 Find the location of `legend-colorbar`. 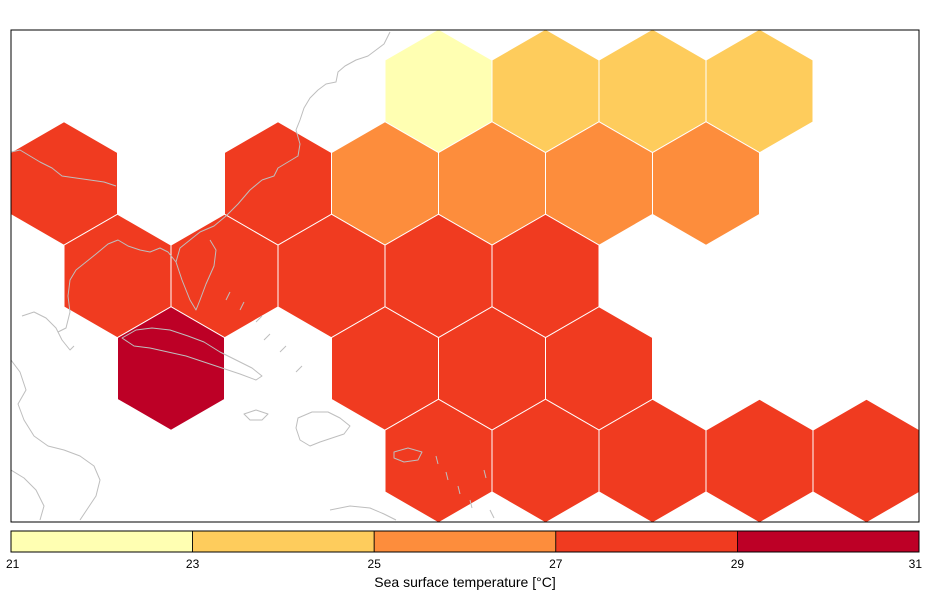

legend-colorbar is located at coordinates (465, 541).